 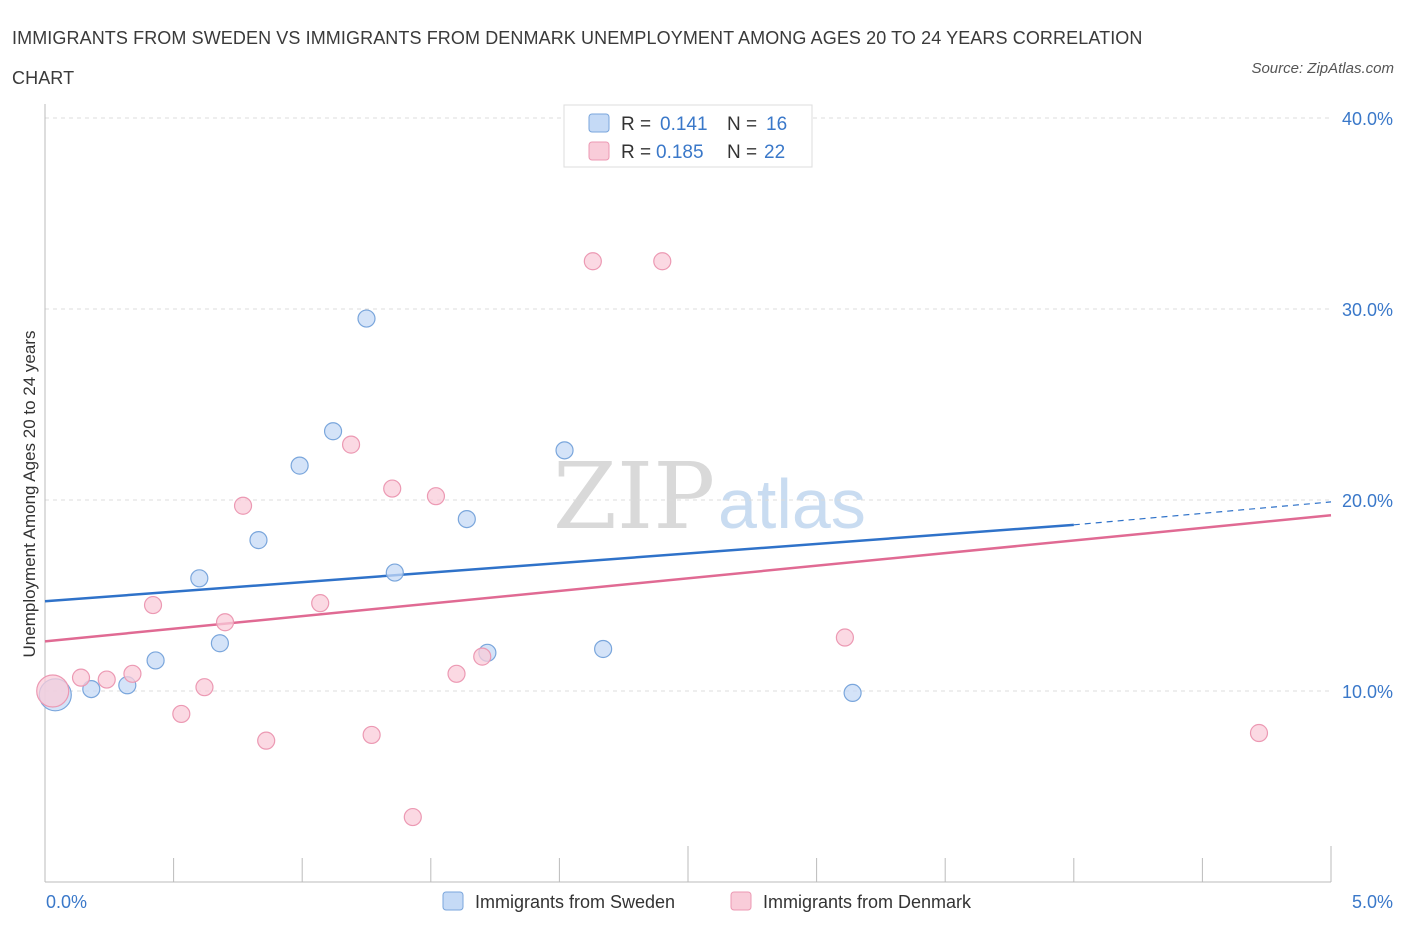 What do you see at coordinates (774, 152) in the screenshot?
I see `legend-n-value-denmark: 22` at bounding box center [774, 152].